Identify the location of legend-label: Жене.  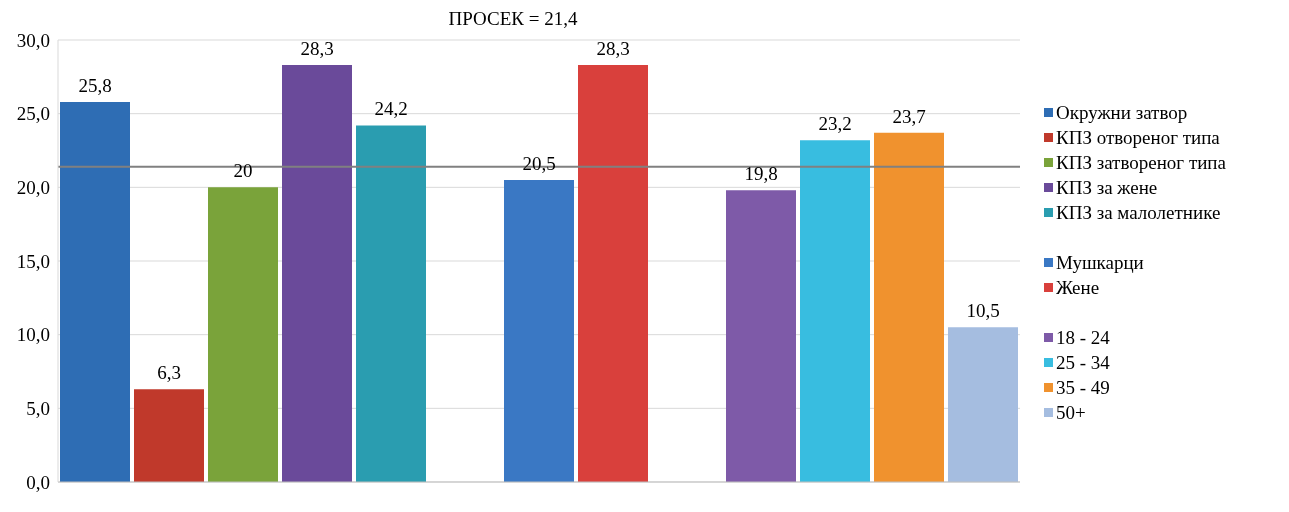
(1078, 288).